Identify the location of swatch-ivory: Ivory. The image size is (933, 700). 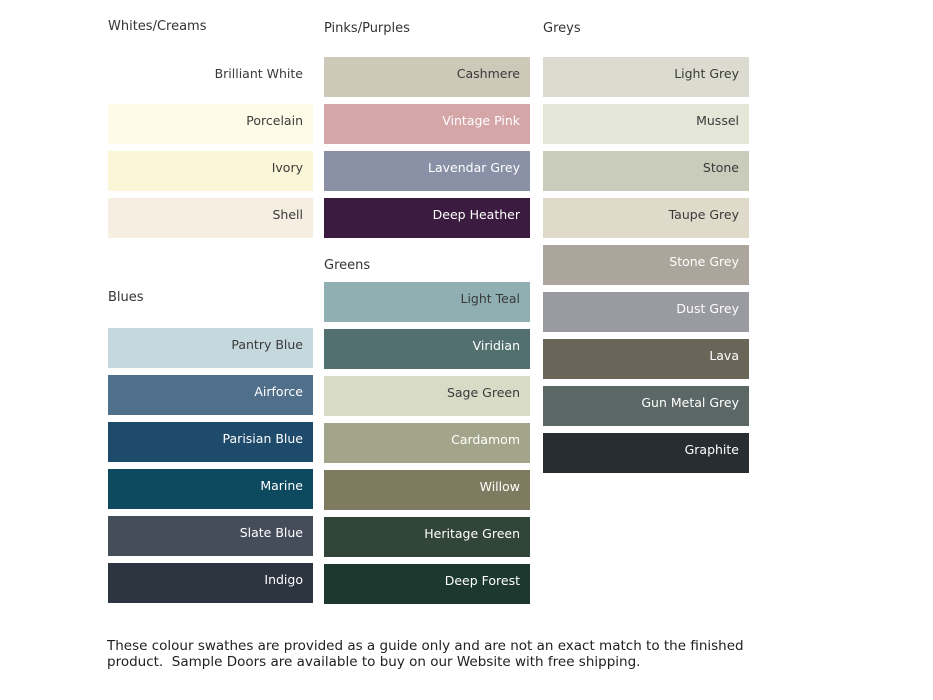
(210, 171).